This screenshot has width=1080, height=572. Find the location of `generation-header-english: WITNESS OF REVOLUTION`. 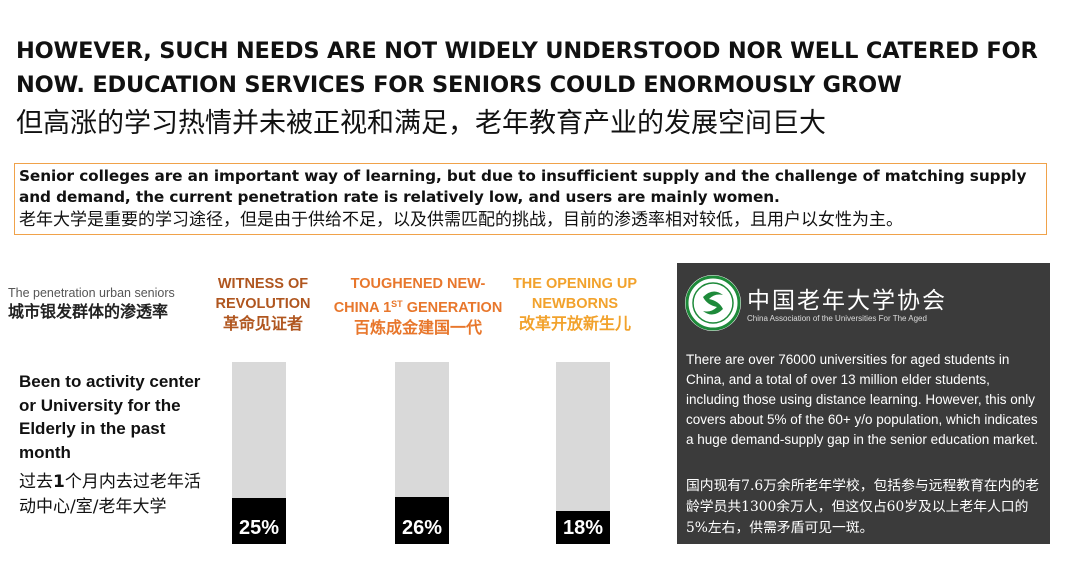

generation-header-english: WITNESS OF REVOLUTION is located at coordinates (263, 294).